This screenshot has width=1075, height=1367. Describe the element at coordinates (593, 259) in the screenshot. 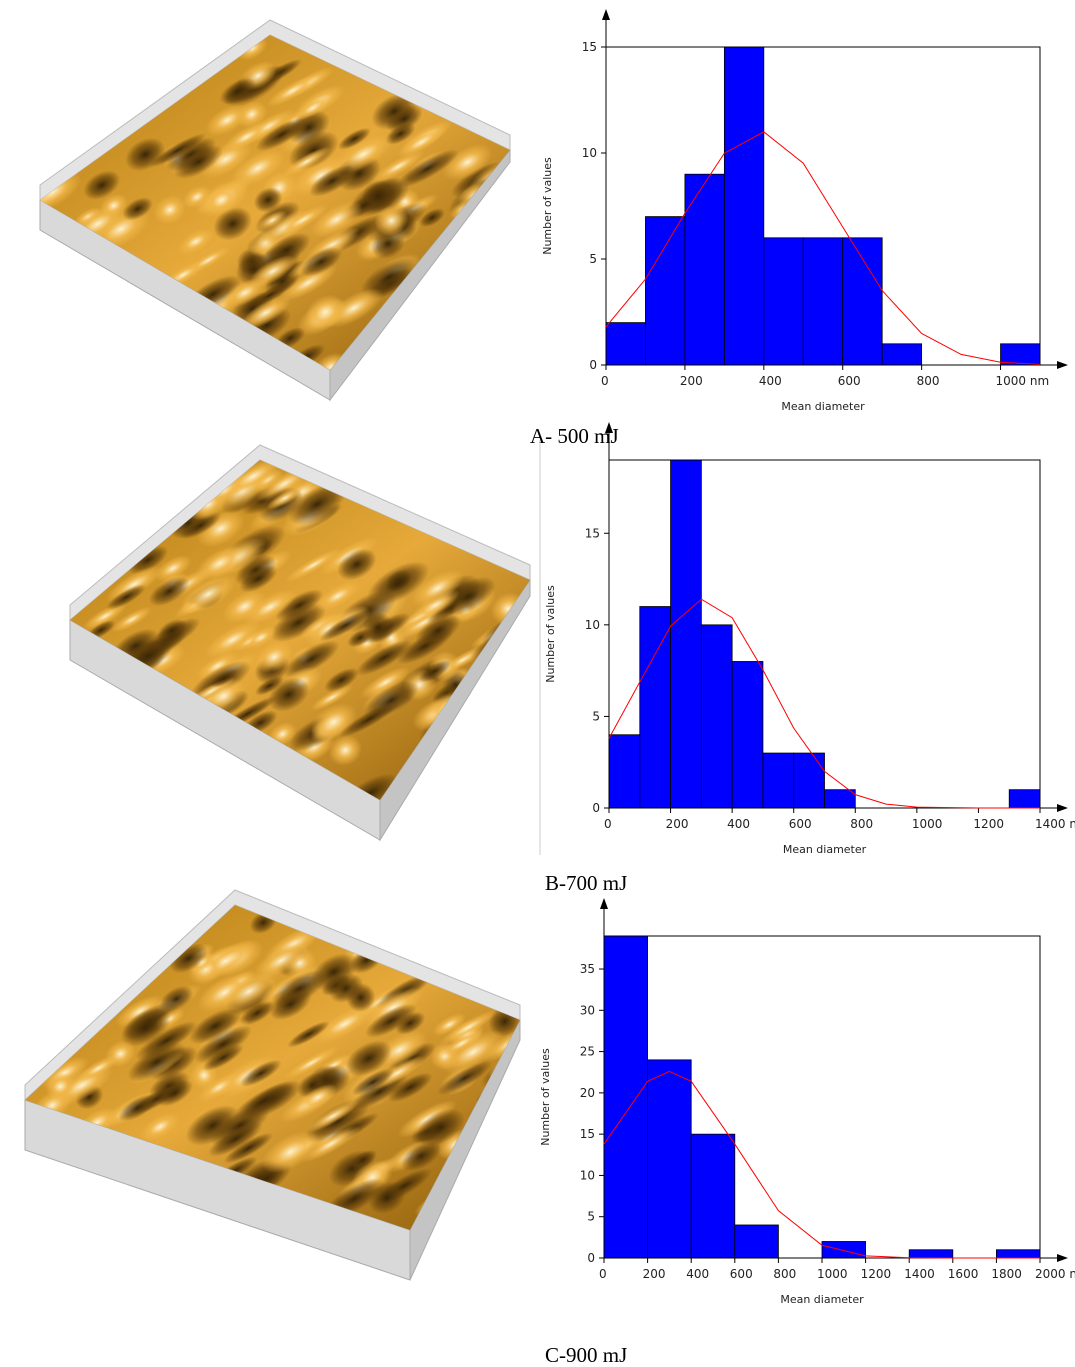

I see `y-tick-label: 5` at that location.